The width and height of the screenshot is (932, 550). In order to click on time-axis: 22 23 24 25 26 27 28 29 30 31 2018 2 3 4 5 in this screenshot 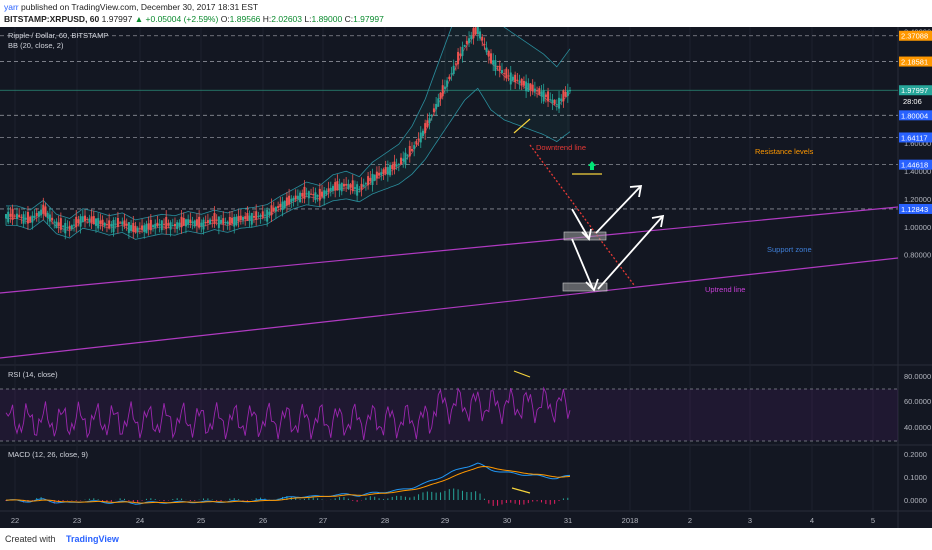, I will do `click(443, 520)`.